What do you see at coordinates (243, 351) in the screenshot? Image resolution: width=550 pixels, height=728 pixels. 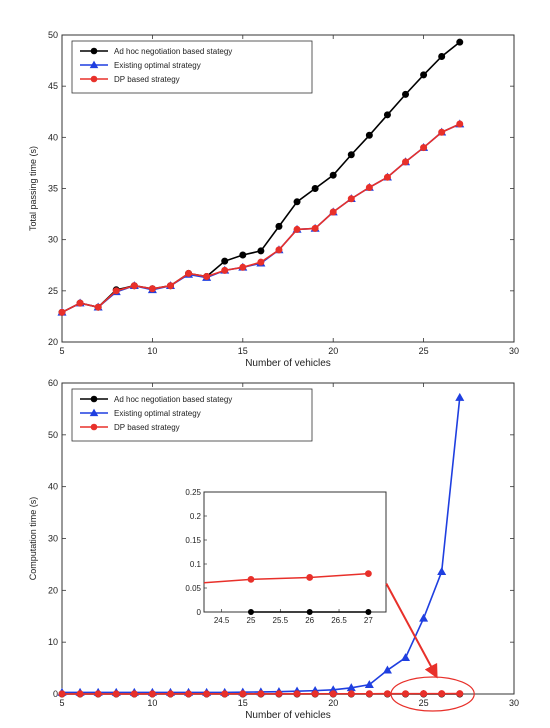 I see `x-tick-label: 15` at bounding box center [243, 351].